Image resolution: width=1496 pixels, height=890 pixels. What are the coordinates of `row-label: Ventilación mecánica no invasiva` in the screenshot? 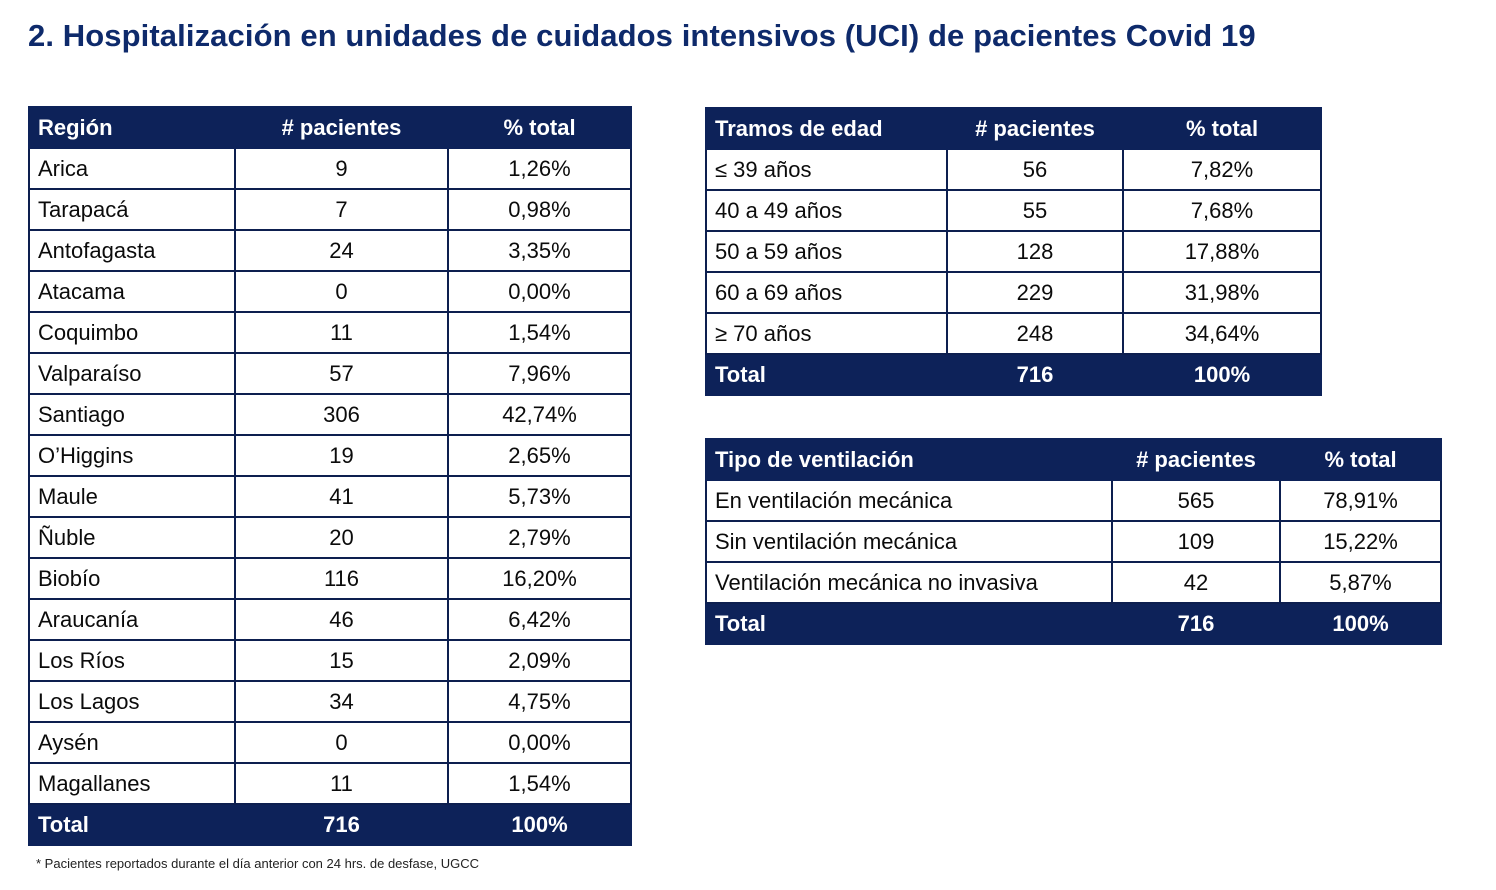 It's located at (909, 582).